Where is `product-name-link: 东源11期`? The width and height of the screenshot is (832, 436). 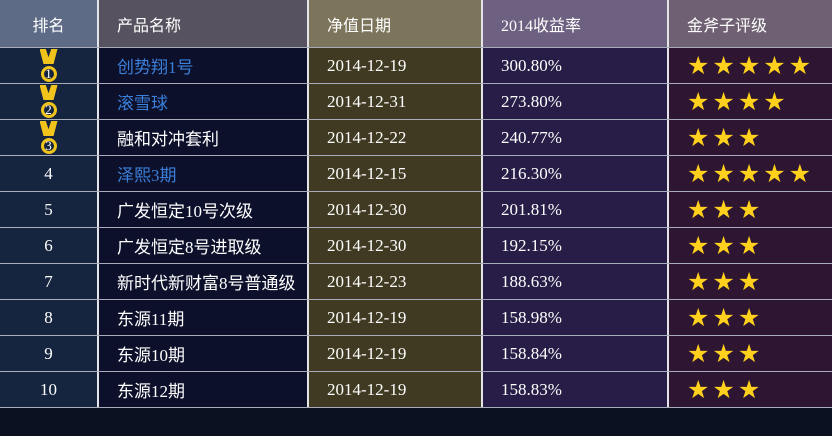
product-name-link: 东源11期 is located at coordinates (151, 319).